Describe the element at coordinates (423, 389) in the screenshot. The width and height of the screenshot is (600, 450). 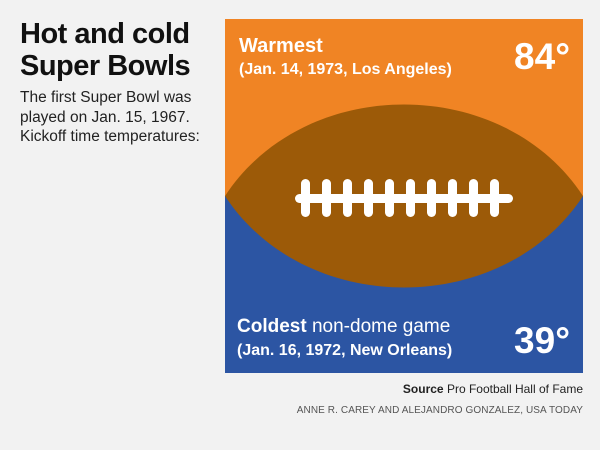
I see `source-label: Source` at that location.